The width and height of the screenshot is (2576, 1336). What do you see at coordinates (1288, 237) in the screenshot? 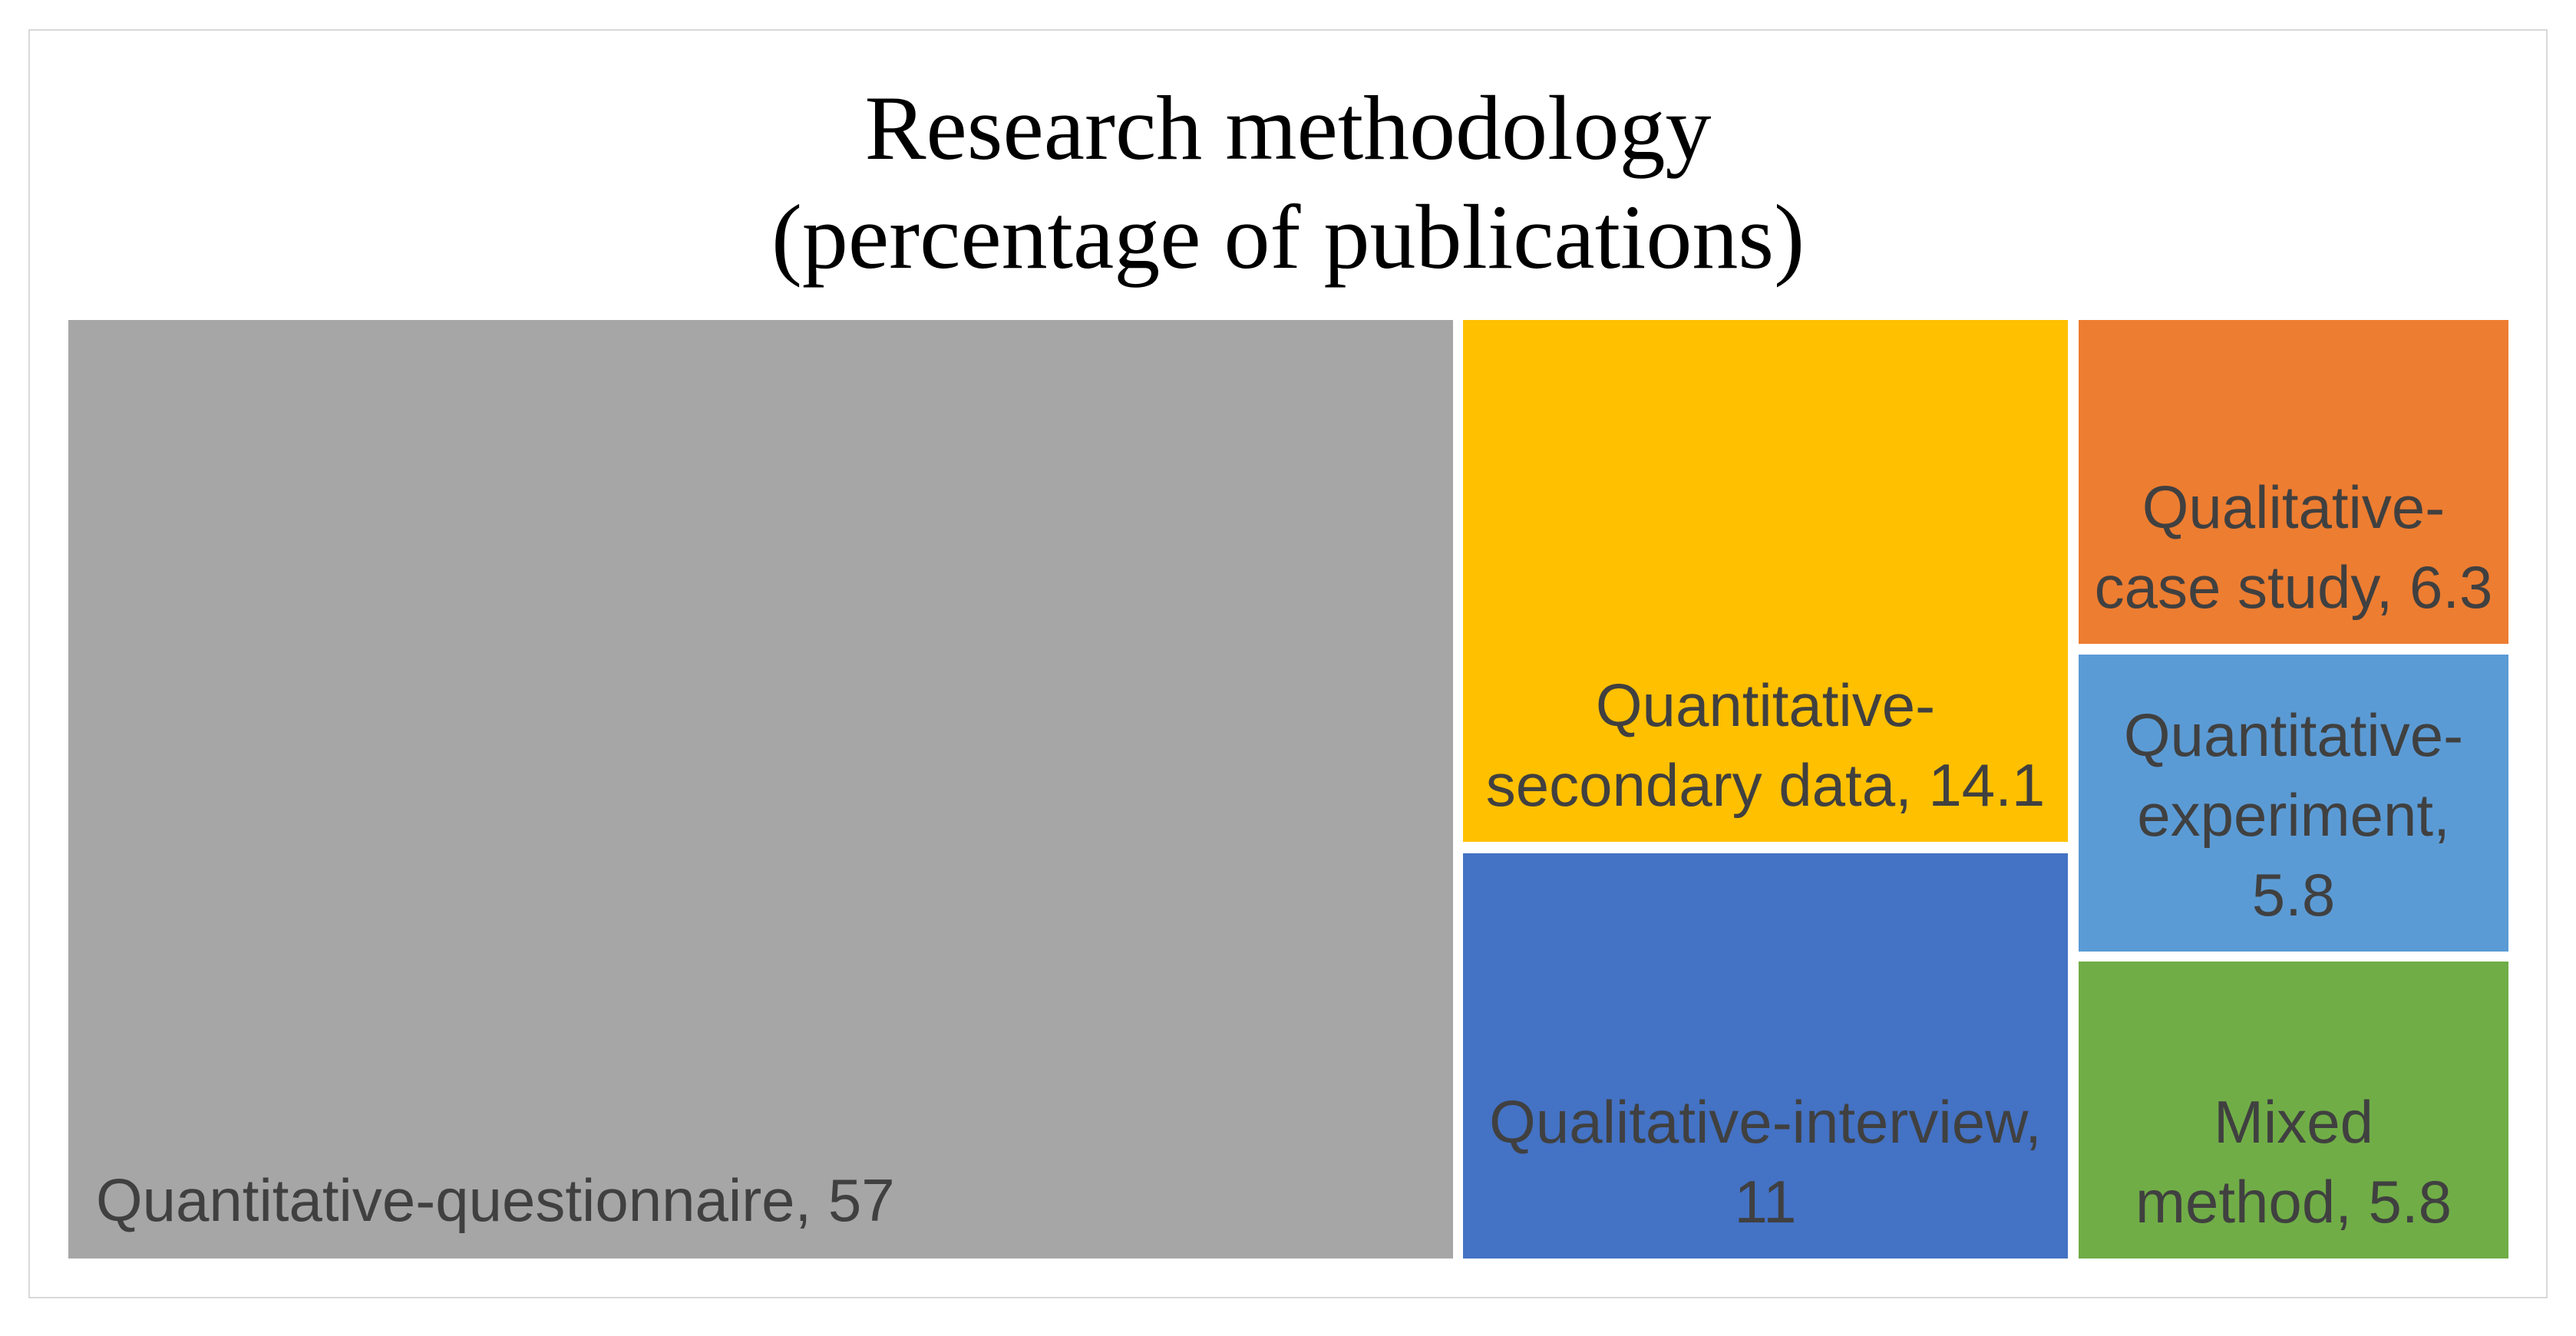
I see `chart-title-line-2: (percentage of publications)` at bounding box center [1288, 237].